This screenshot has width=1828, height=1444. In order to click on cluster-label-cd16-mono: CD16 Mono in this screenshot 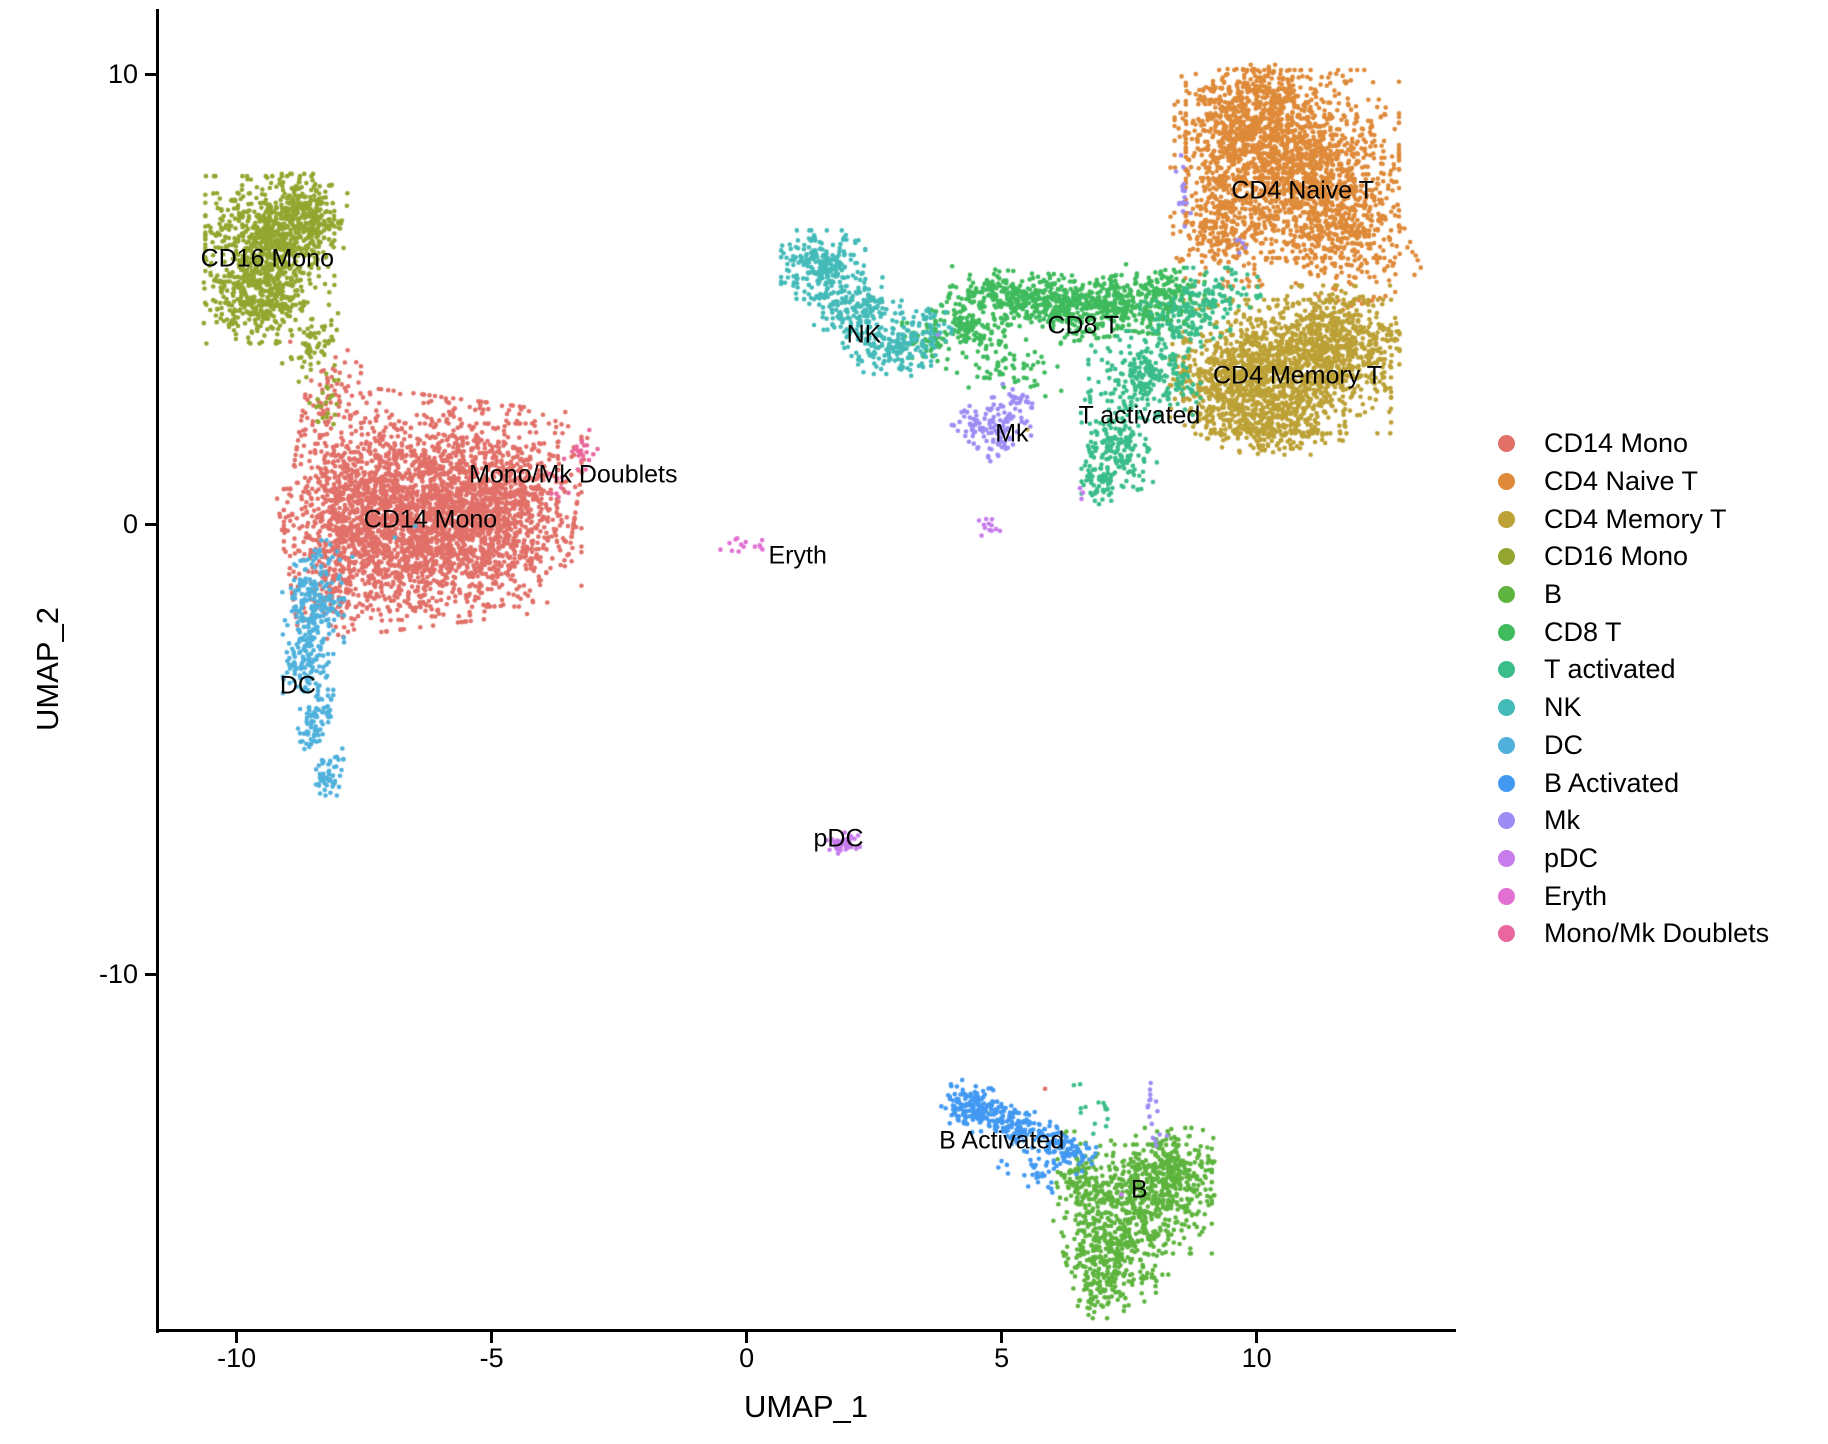, I will do `click(267, 258)`.